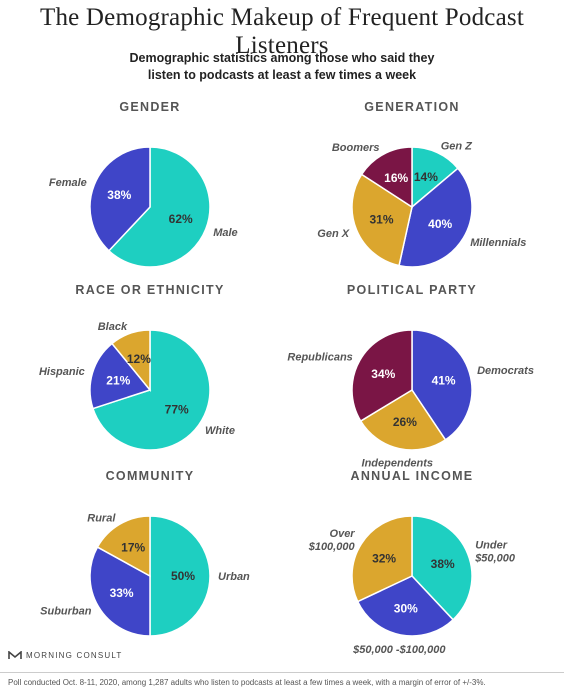  I want to click on data-label-white: 77%, so click(177, 409).